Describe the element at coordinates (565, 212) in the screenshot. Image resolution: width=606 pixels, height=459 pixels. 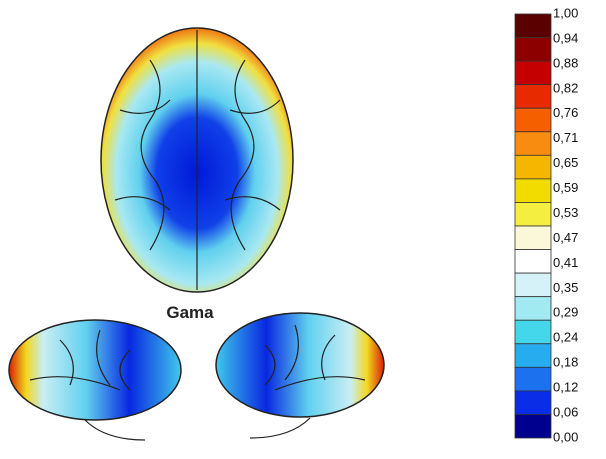
I see `colorbar-label: 0,53` at that location.